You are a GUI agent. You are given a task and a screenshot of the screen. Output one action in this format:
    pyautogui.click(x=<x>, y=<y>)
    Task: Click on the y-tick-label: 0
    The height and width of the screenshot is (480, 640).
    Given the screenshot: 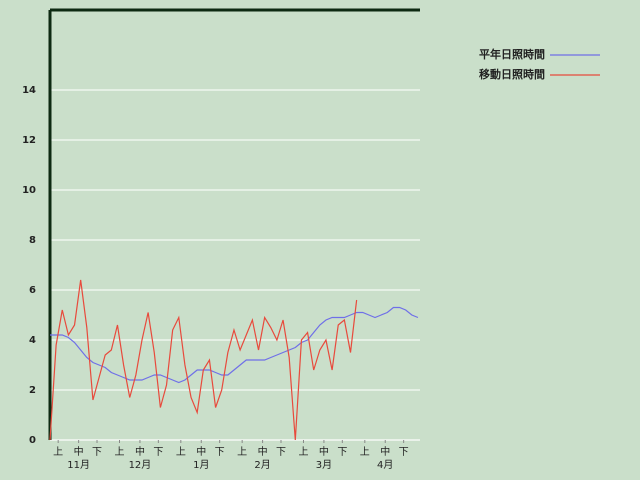 What is the action you would take?
    pyautogui.click(x=32, y=440)
    